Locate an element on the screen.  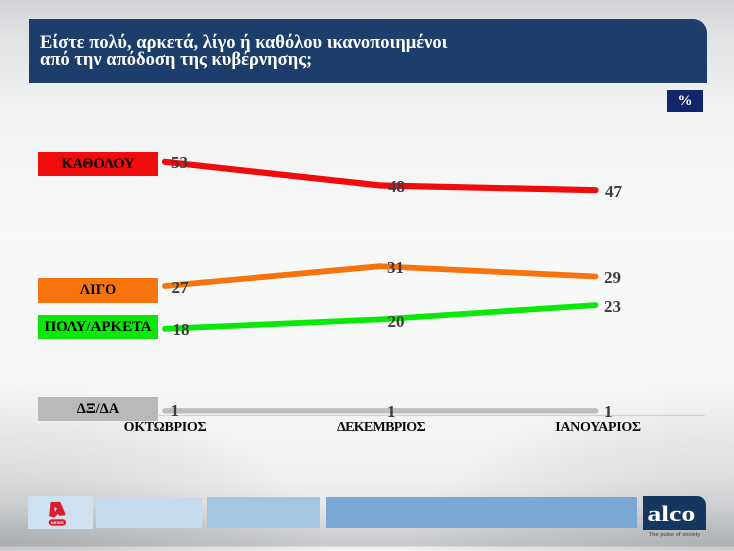
svg-text: NEWS is located at coordinates (57, 522).